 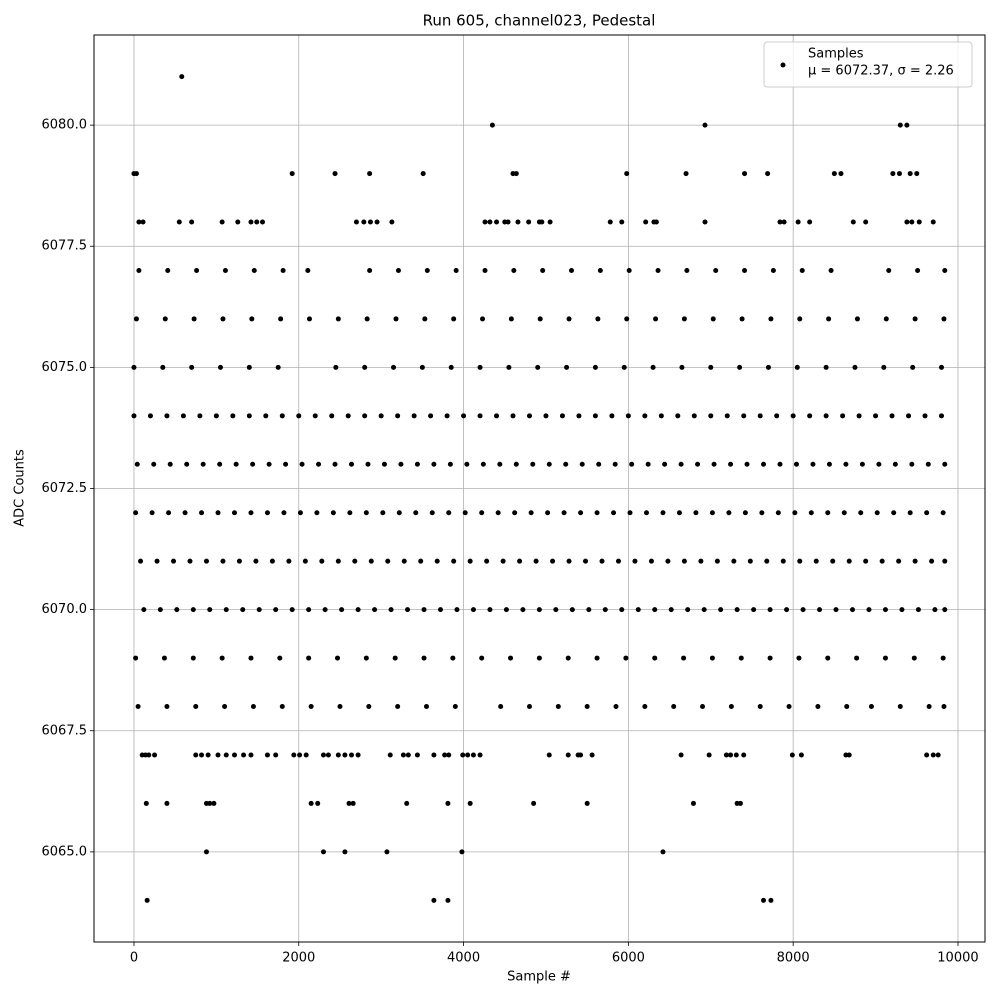 I want to click on y-tick-label: 6067.5, so click(x=65, y=730).